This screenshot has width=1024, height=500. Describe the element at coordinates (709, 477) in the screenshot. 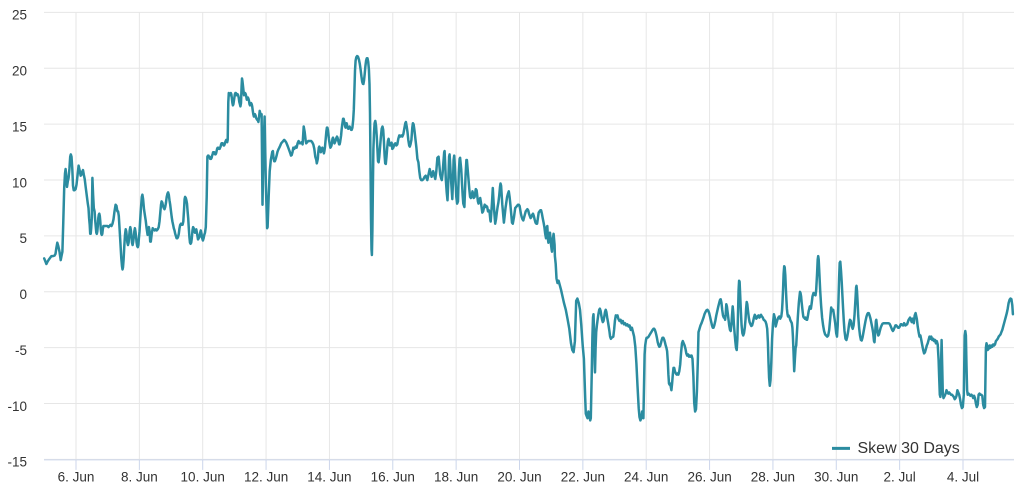

I see `svg-text: 26. Jun` at that location.